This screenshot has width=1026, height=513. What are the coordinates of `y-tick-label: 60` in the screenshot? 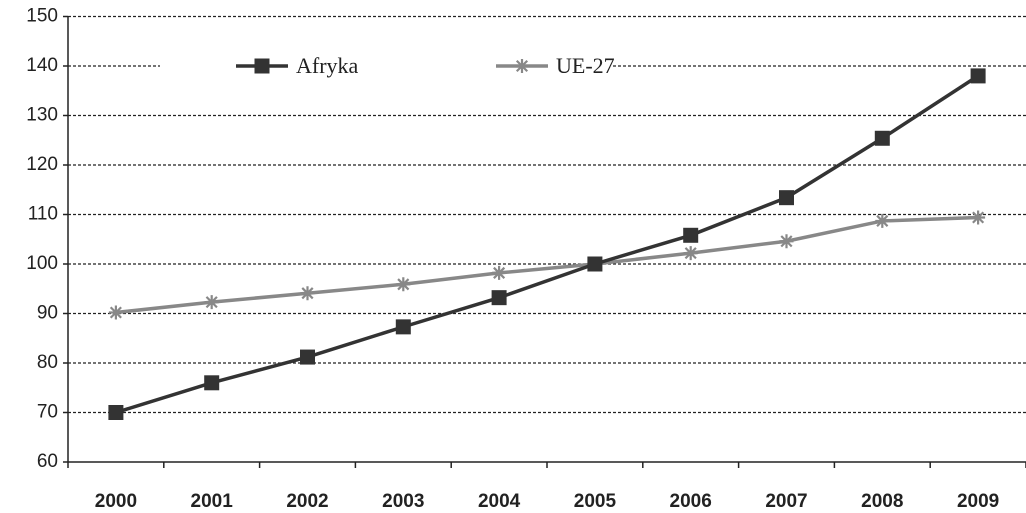 It's located at (47, 461).